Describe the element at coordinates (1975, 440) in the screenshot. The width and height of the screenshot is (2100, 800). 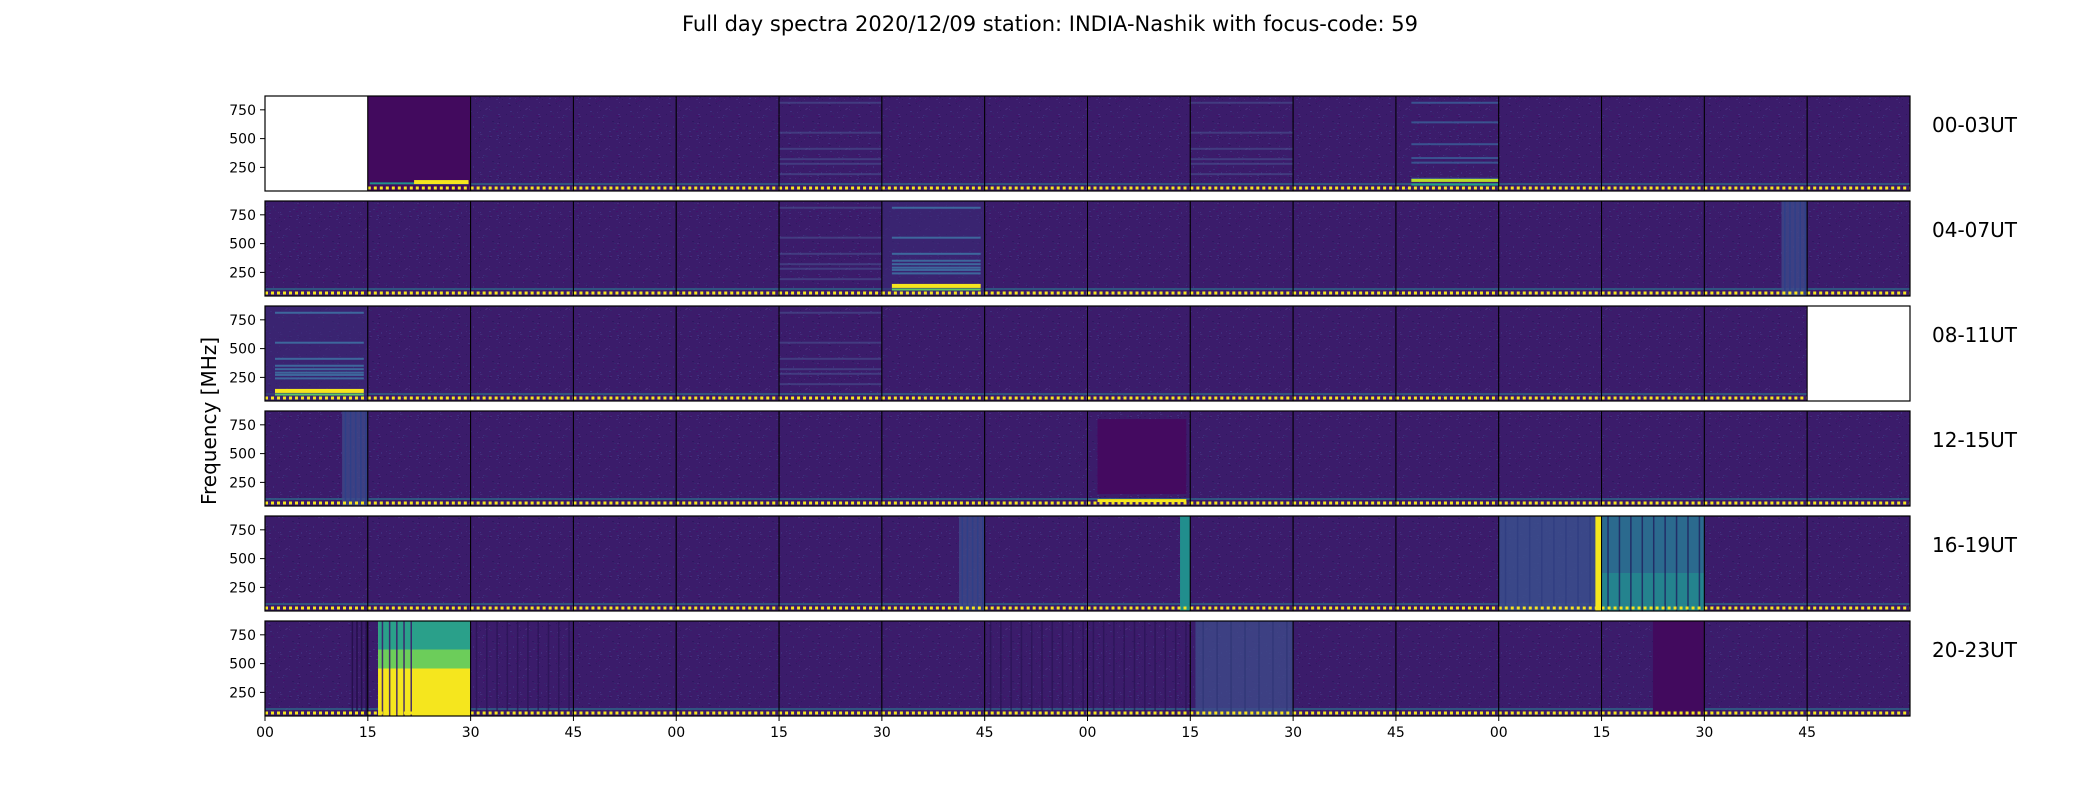
I see `row-time-label: 12-15UT` at that location.